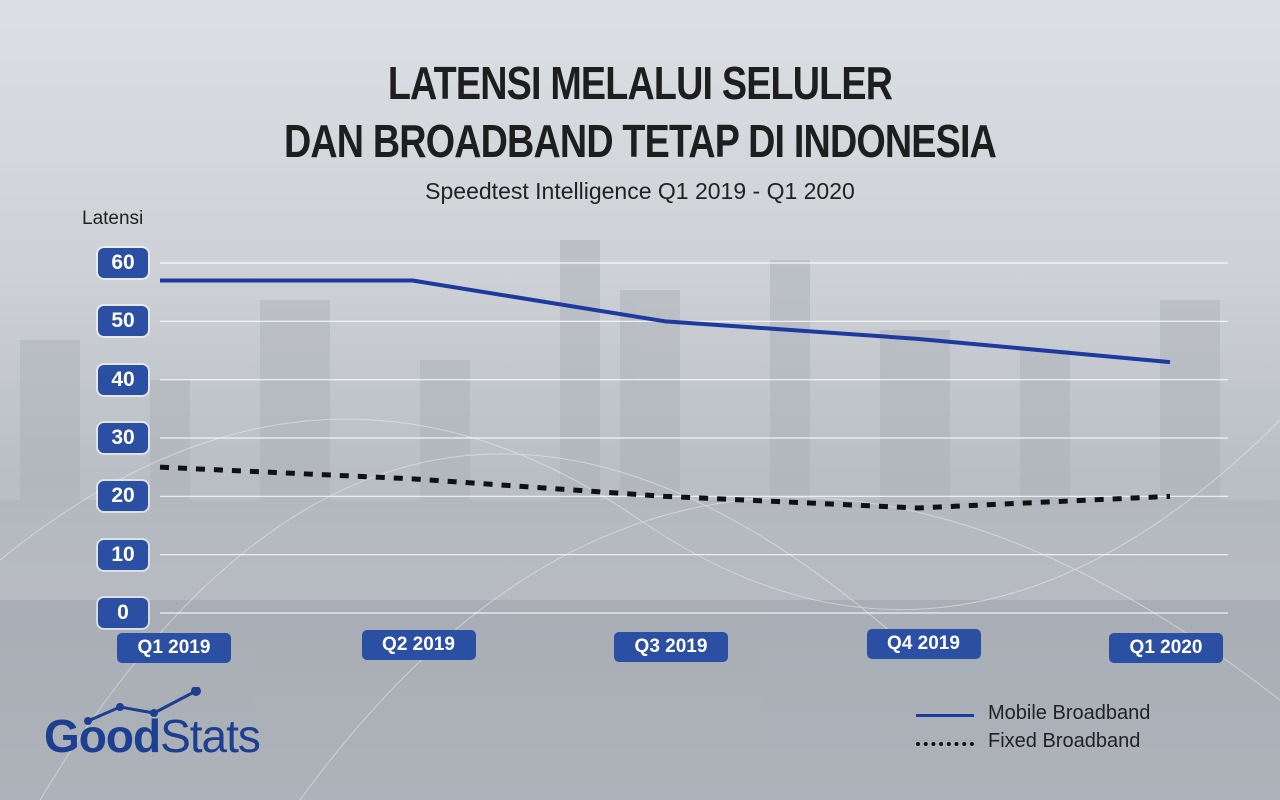 The width and height of the screenshot is (1280, 800). Describe the element at coordinates (113, 218) in the screenshot. I see `y-axis-label: Latensi` at that location.